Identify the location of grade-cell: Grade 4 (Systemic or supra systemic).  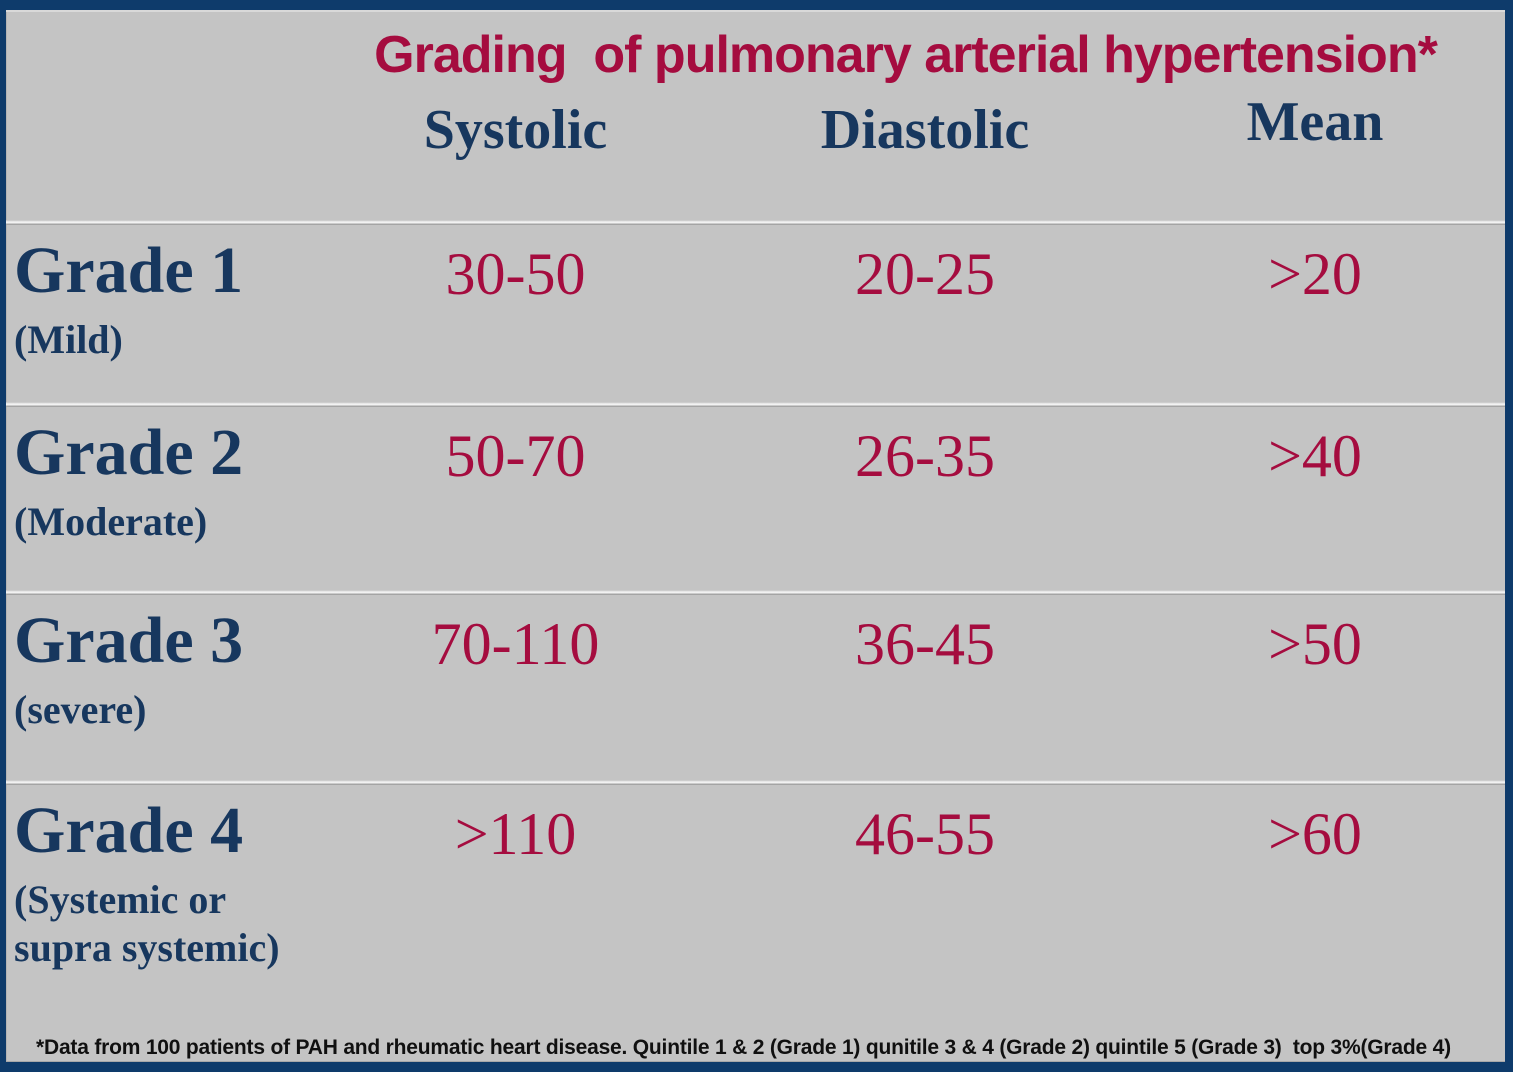
(156, 923).